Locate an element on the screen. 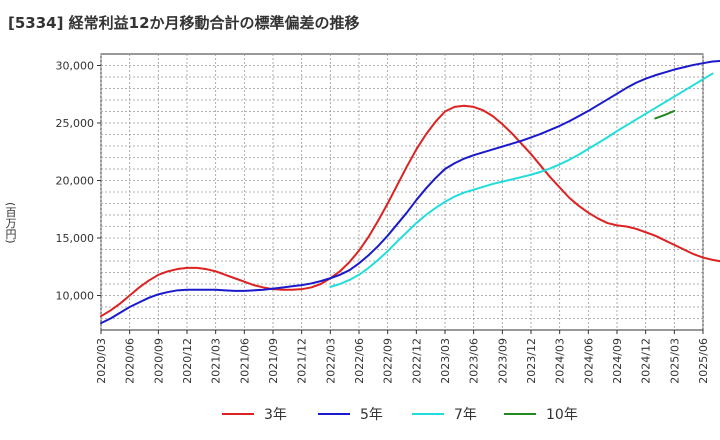 The width and height of the screenshot is (720, 440). legend-item: 7年 is located at coordinates (444, 414).